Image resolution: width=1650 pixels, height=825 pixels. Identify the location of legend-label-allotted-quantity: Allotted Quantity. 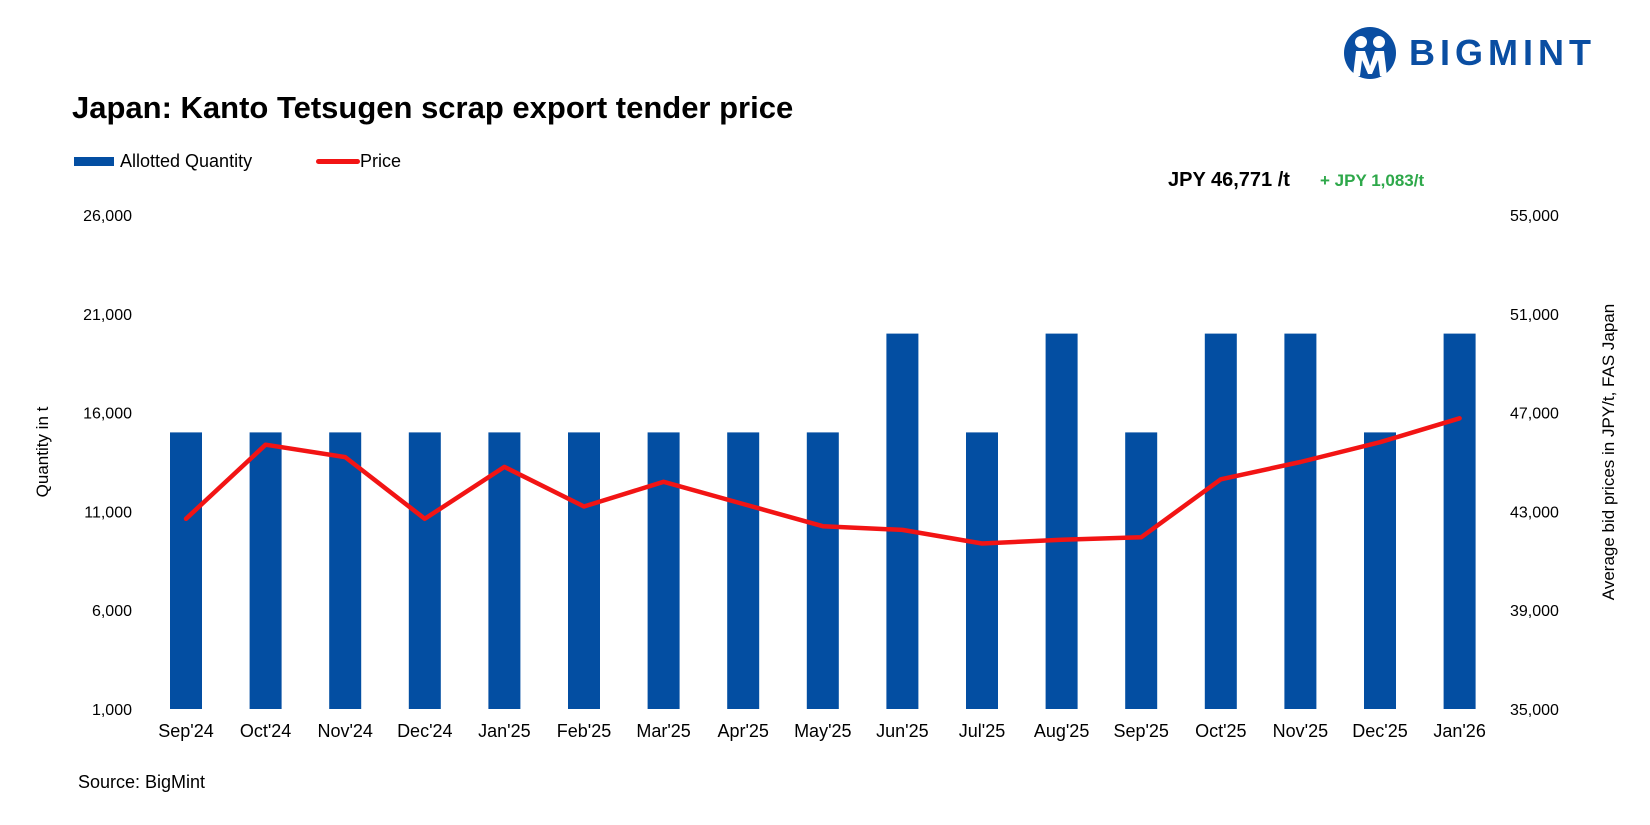
(186, 161).